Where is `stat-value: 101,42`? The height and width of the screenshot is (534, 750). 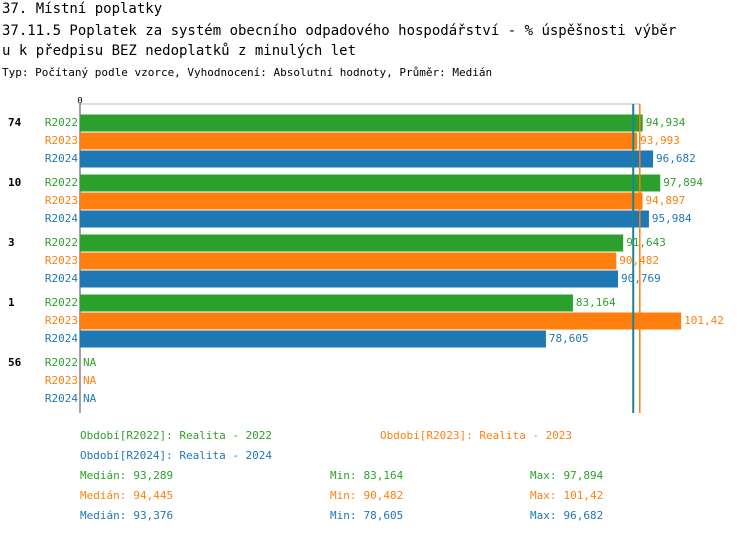 stat-value: 101,42 is located at coordinates (584, 495).